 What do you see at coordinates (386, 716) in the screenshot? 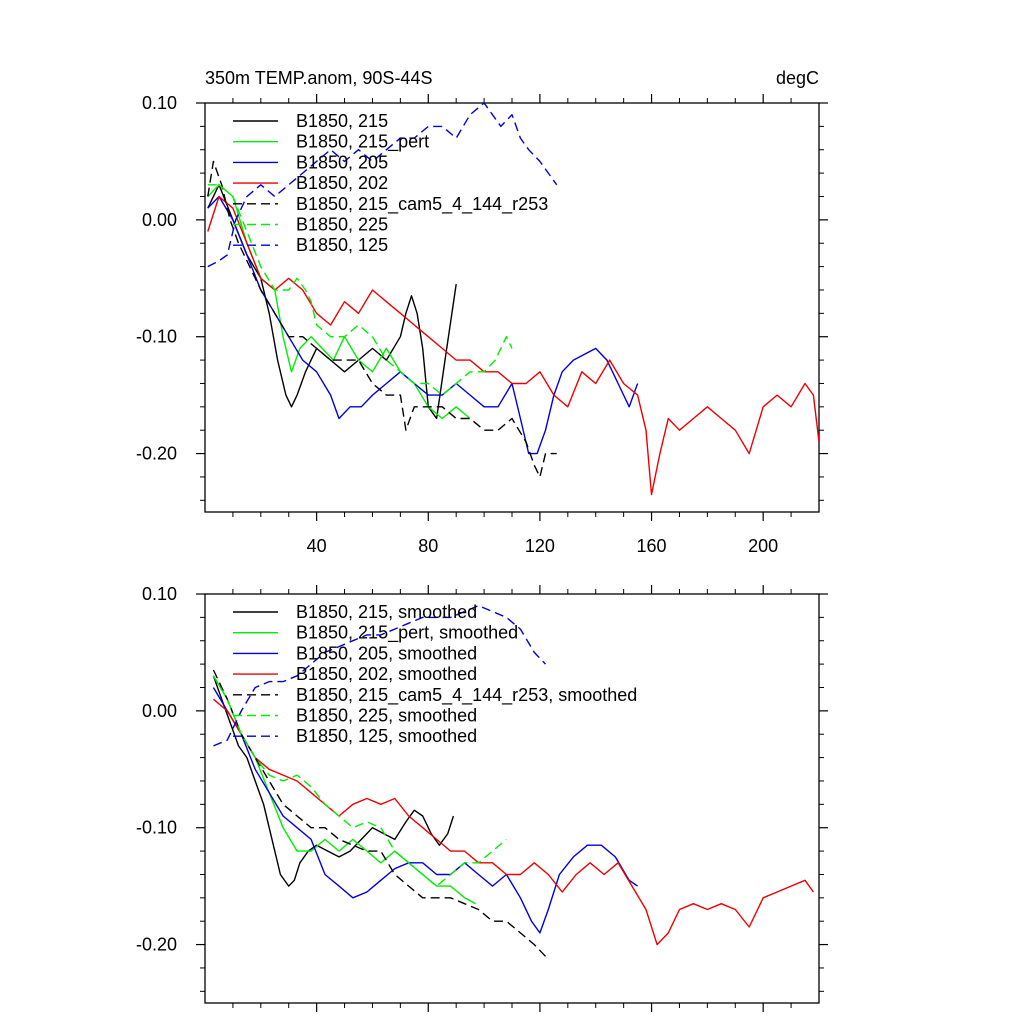
I see `legend-label: B1850, 225, smoothed` at bounding box center [386, 716].